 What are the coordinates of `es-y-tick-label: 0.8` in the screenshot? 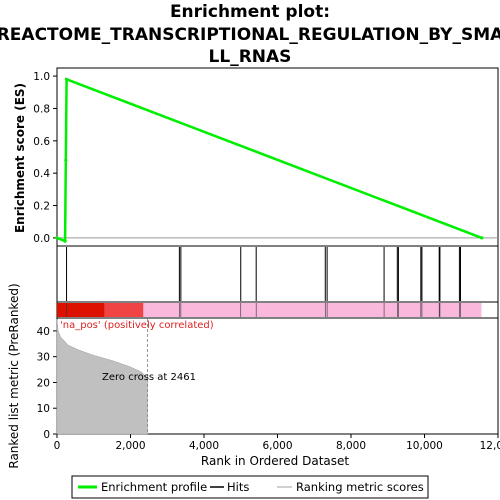 It's located at (41, 109).